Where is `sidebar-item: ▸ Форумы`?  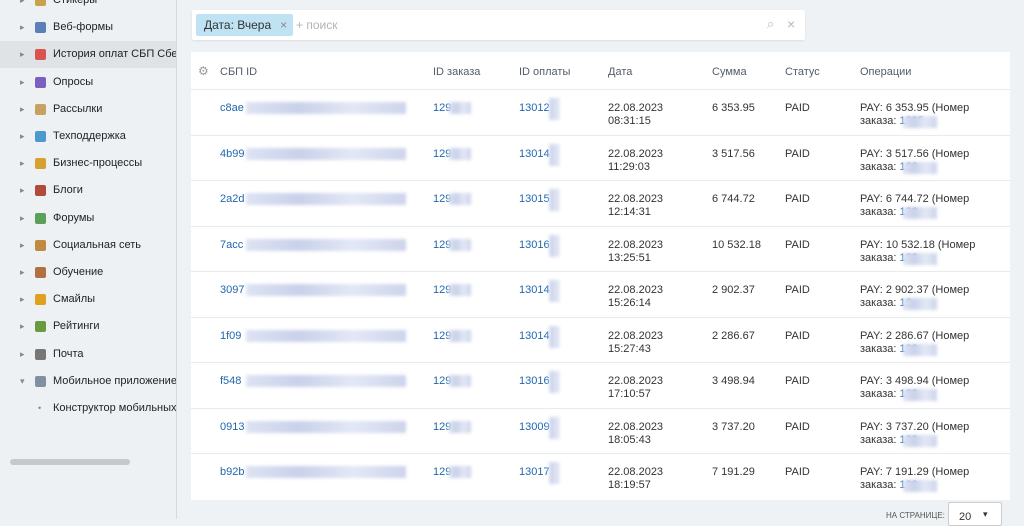
sidebar-item: ▸ Форумы is located at coordinates (88, 218).